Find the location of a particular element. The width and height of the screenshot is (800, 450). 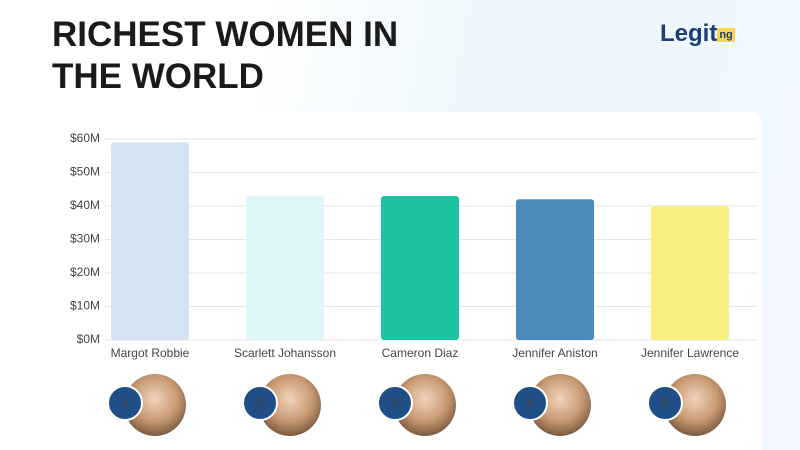

y-tick-label: $60M is located at coordinates (85, 138).